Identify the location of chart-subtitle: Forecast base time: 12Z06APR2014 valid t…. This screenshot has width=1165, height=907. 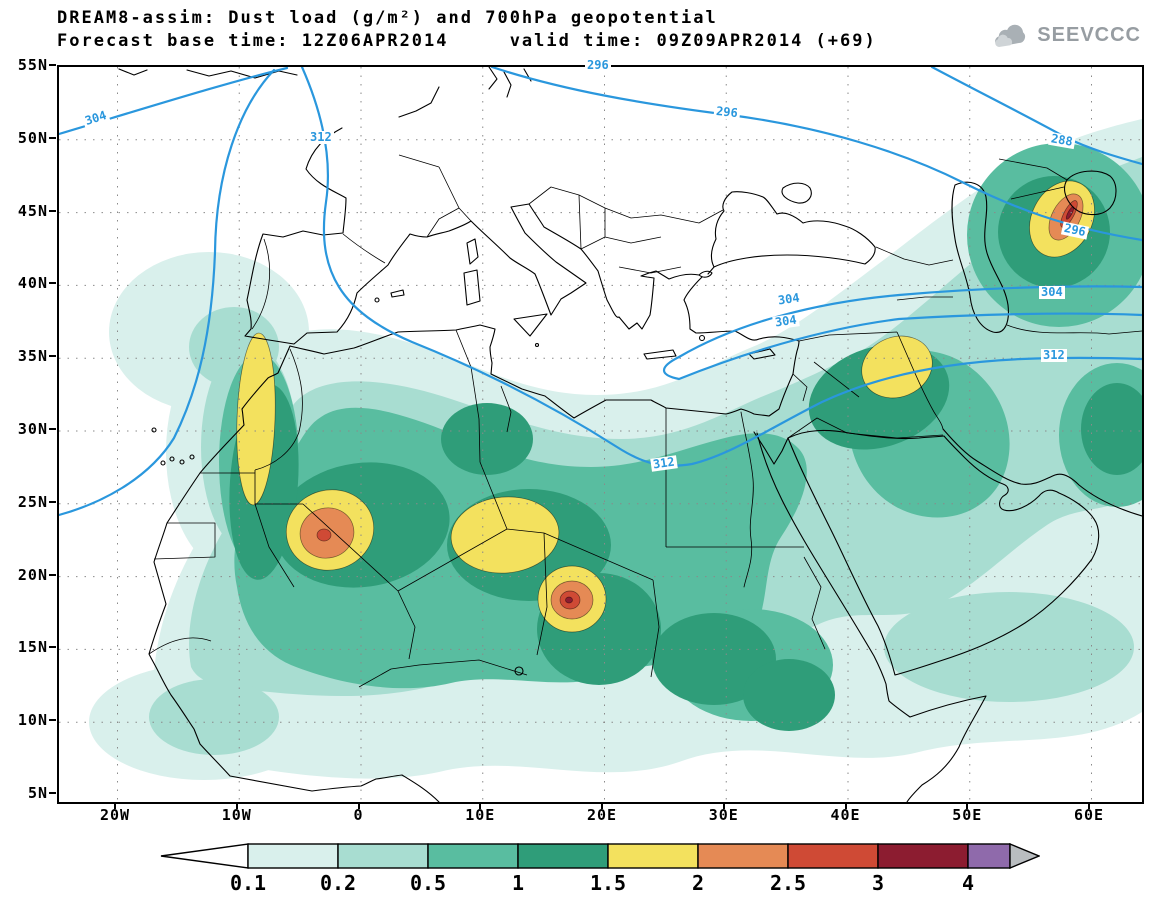
(467, 41).